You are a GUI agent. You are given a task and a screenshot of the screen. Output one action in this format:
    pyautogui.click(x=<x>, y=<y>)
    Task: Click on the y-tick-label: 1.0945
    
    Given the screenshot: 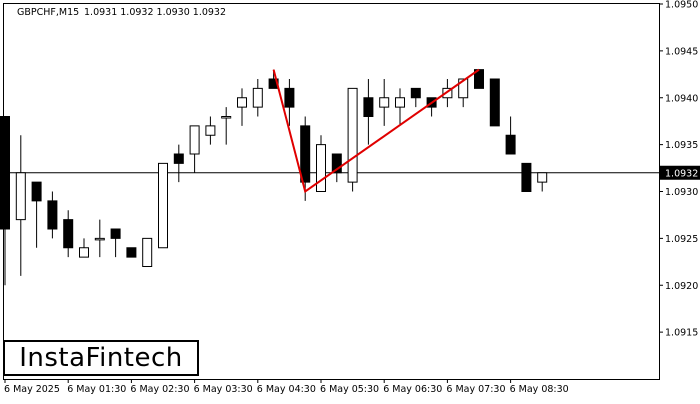 What is the action you would take?
    pyautogui.click(x=681, y=51)
    